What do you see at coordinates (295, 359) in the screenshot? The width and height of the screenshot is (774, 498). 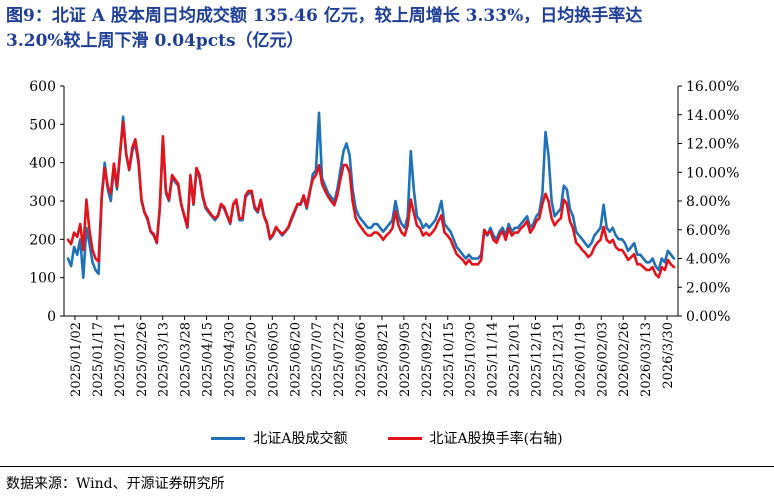 I see `x-axis-tick-label: 2025/06/20` at bounding box center [295, 359].